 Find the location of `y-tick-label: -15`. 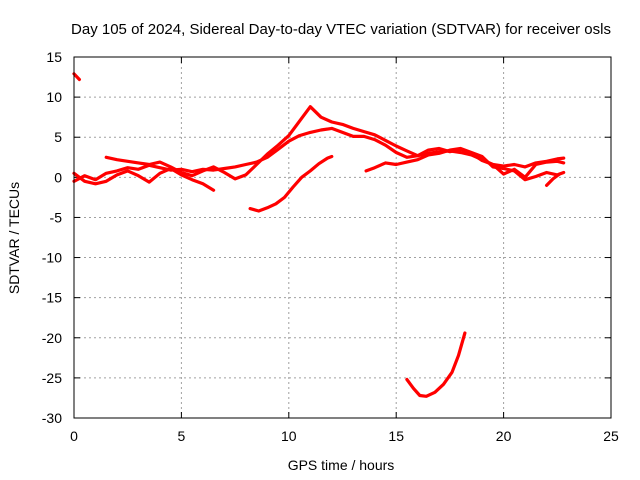

y-tick-label: -15 is located at coordinates (52, 298).